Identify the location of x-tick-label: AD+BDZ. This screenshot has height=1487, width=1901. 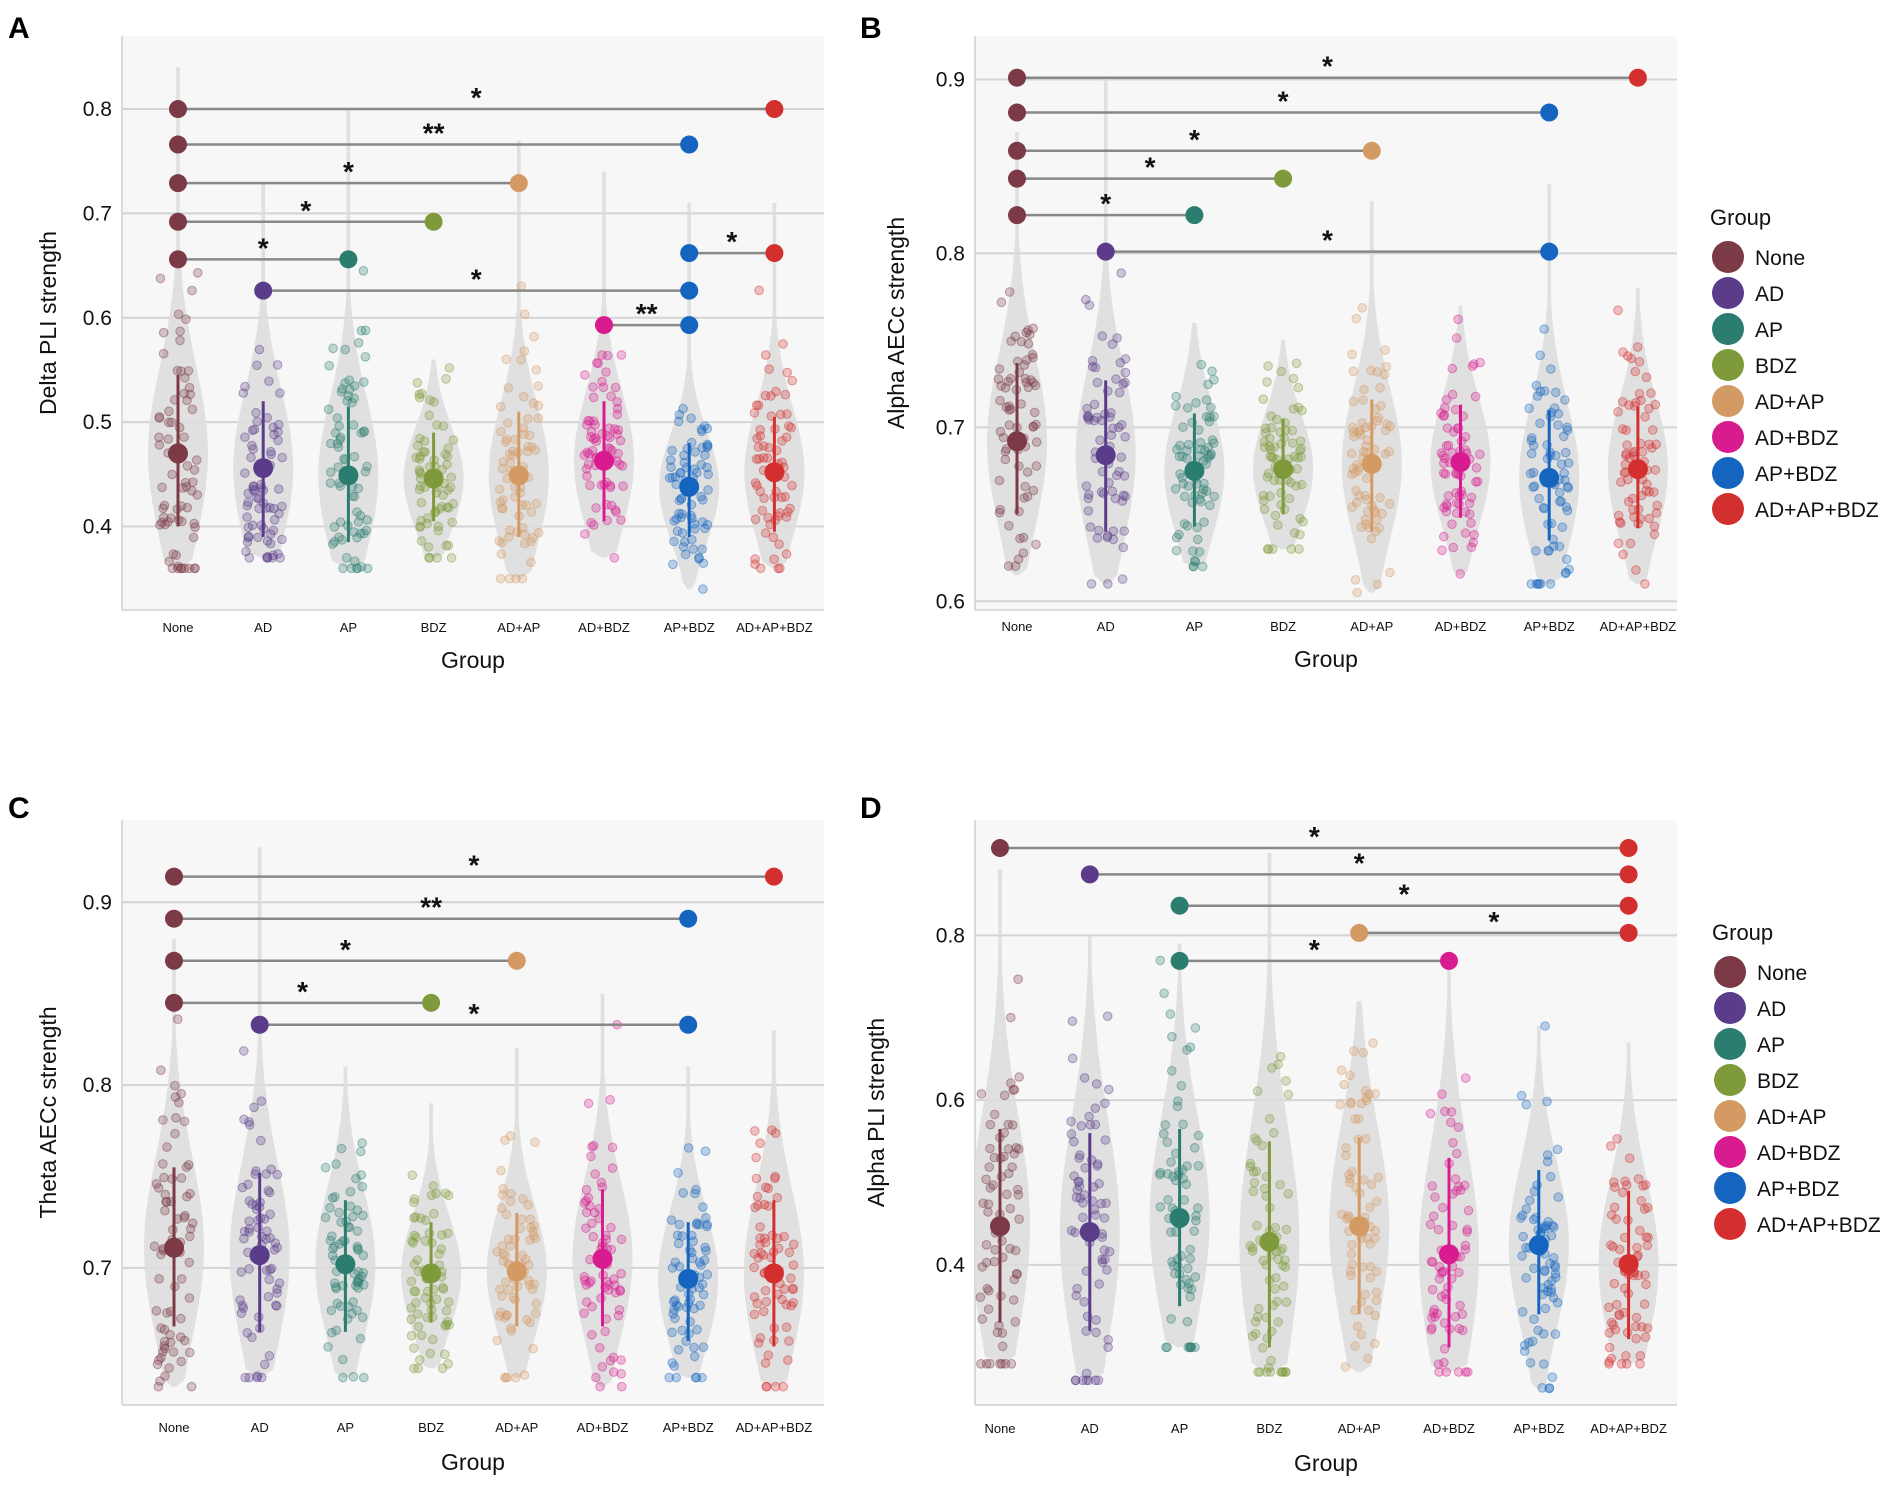
(603, 1427).